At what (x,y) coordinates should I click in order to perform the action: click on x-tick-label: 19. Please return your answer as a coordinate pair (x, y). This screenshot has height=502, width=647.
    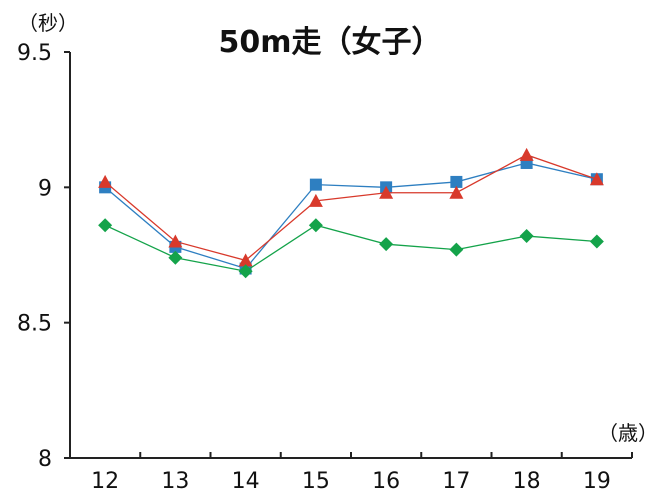
    Looking at the image, I should click on (597, 481).